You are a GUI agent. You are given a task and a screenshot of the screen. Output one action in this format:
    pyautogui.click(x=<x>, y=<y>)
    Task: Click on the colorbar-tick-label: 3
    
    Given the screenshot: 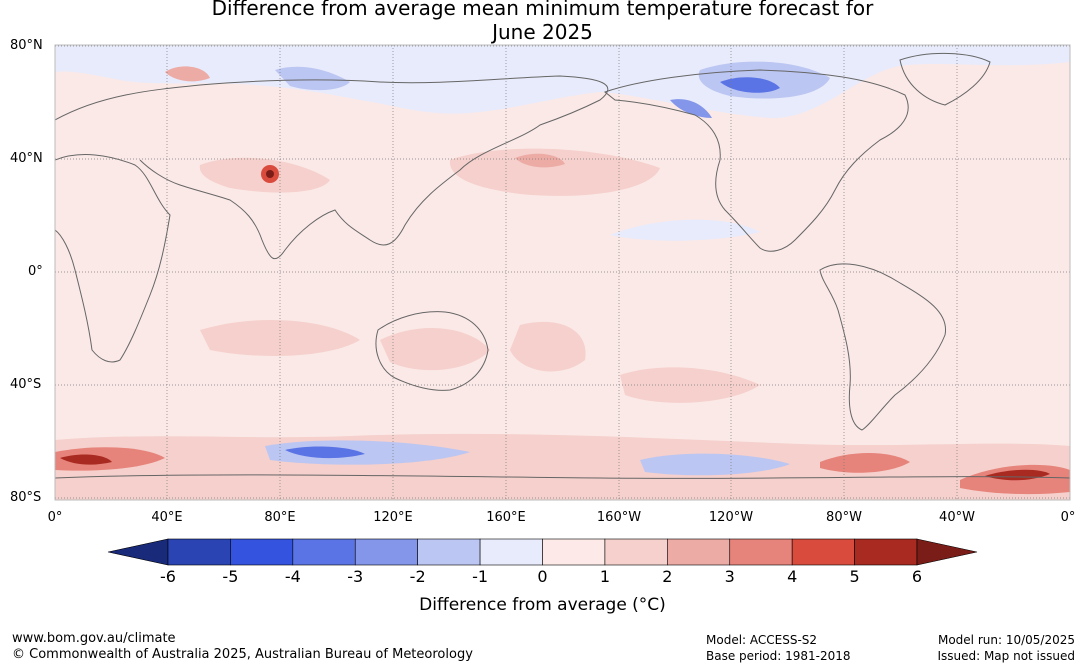 What is the action you would take?
    pyautogui.click(x=729, y=576)
    